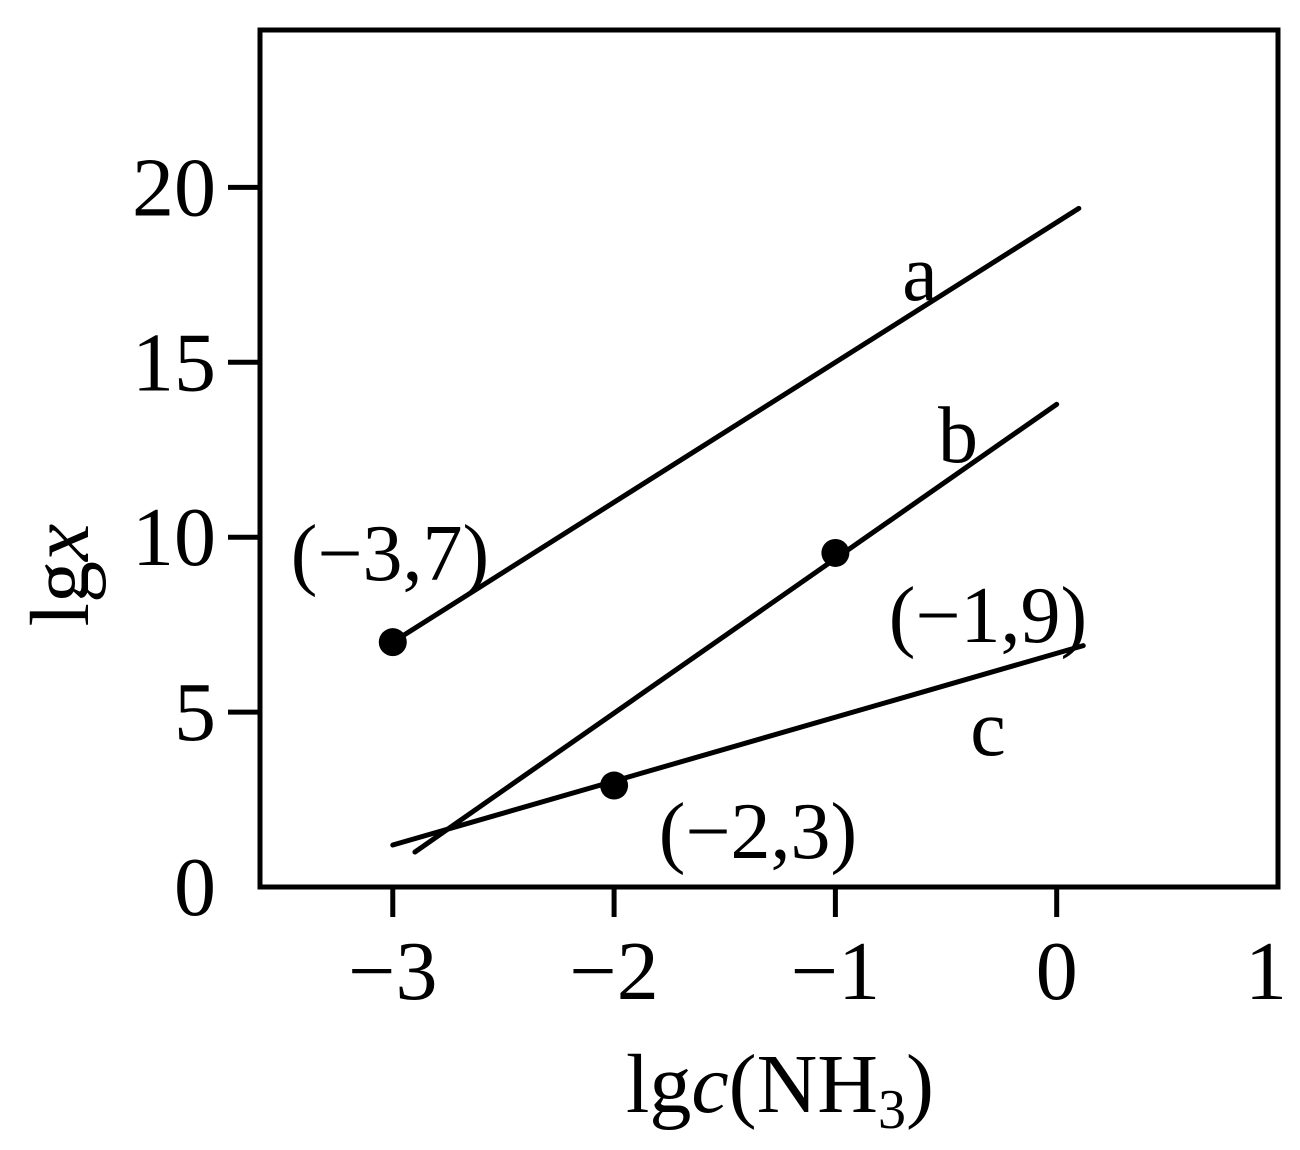 The height and width of the screenshot is (1150, 1300). I want to click on x-tick-label: 0, so click(1057, 971).